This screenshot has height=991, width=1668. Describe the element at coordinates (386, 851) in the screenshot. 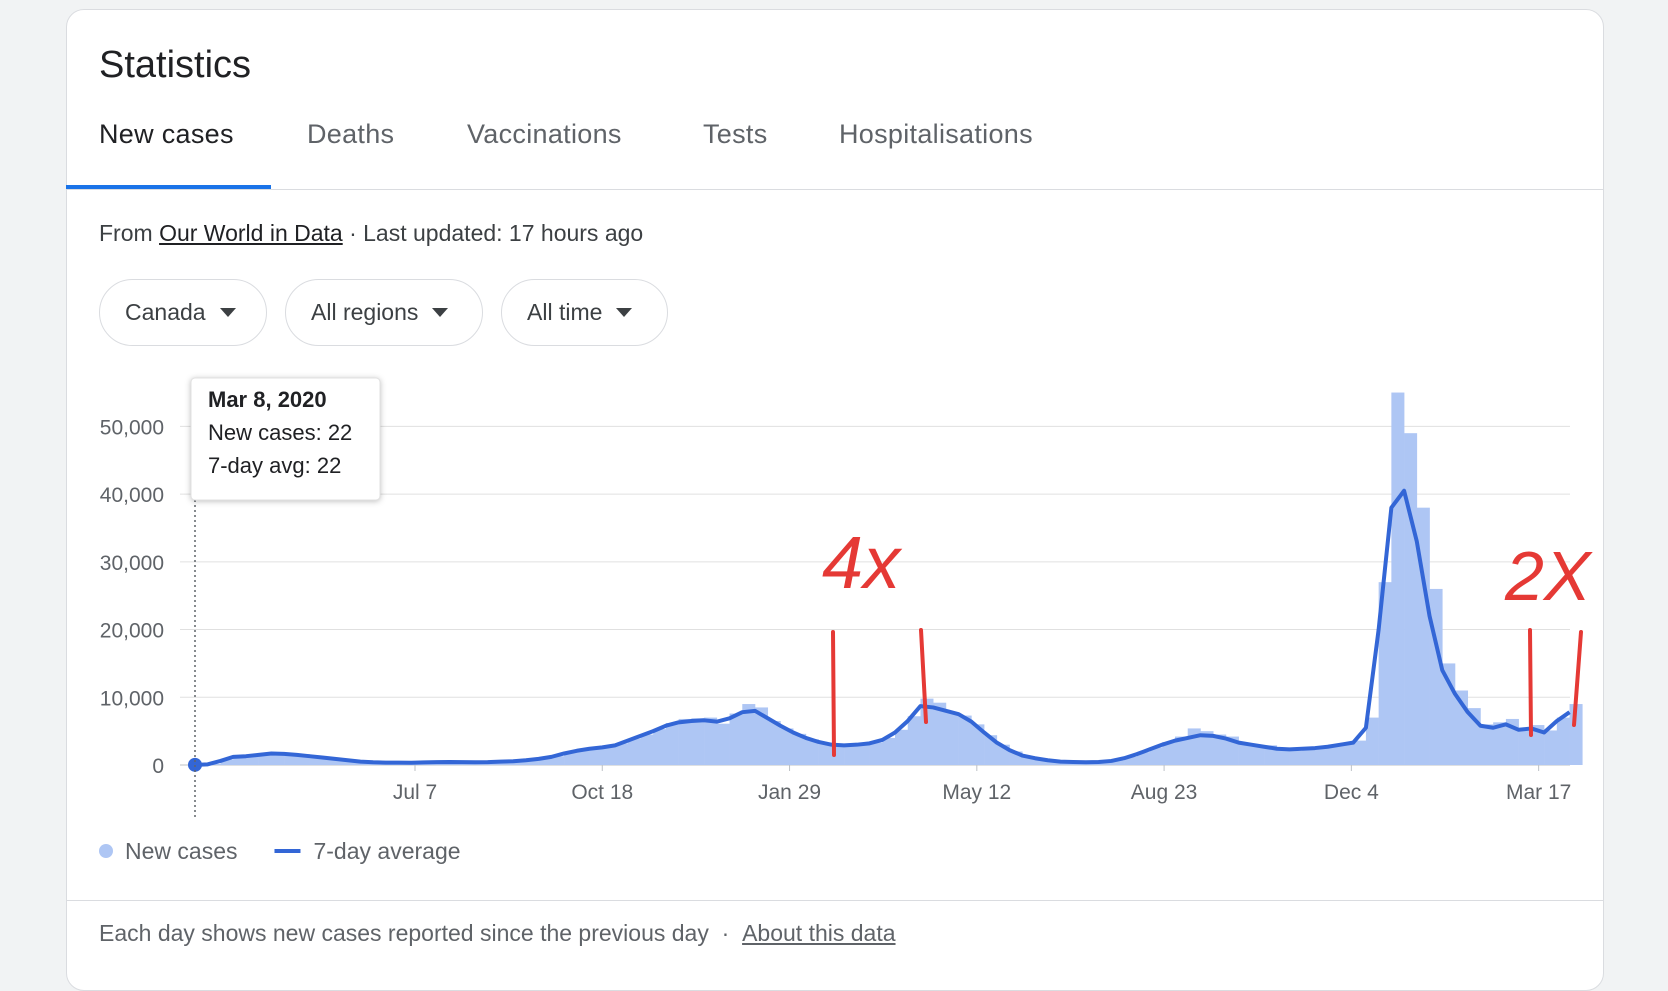

I see `legend-label: 7-day average` at that location.